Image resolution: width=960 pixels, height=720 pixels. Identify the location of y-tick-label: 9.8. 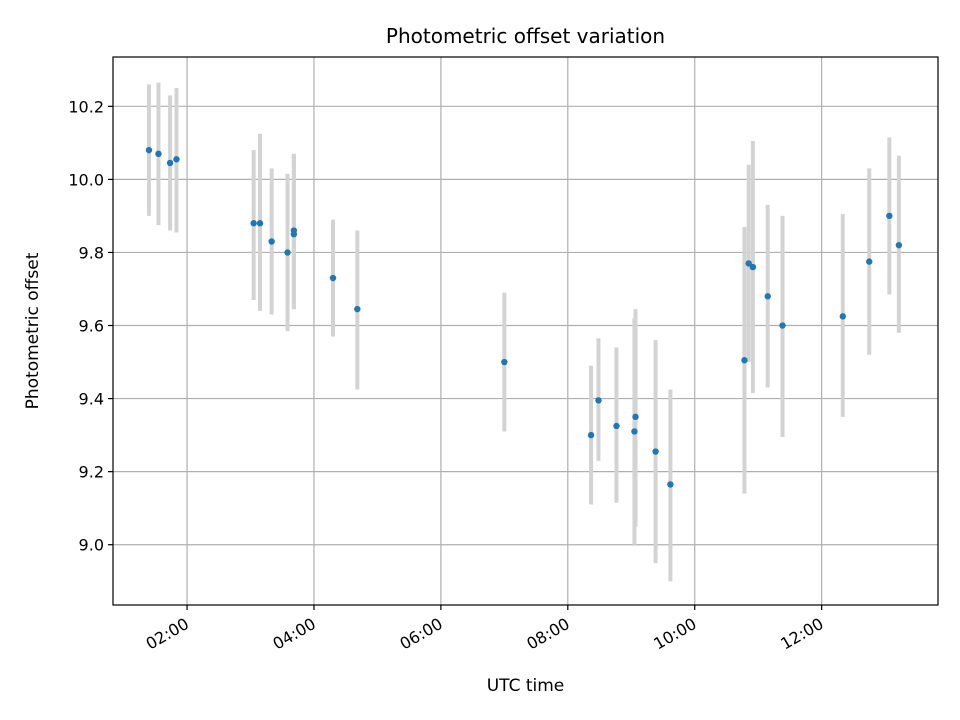
(91, 252).